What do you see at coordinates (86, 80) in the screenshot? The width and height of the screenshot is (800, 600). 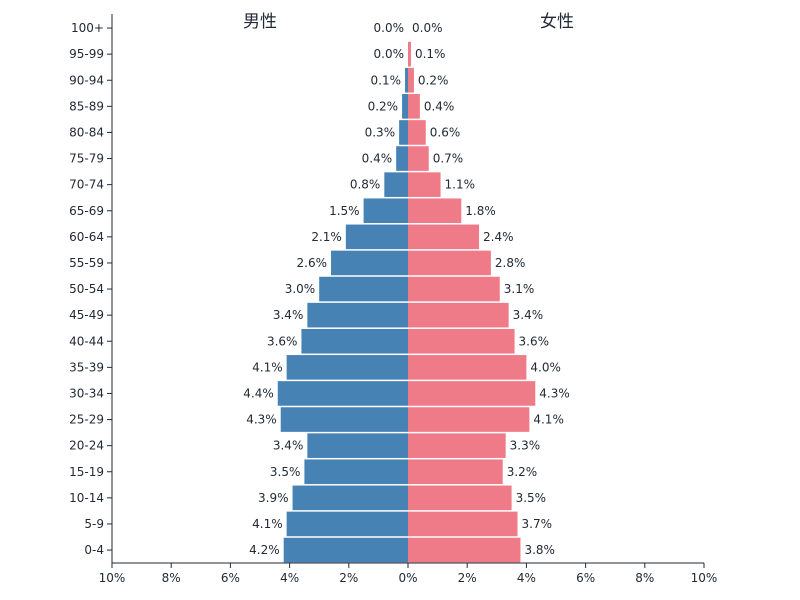 I see `age-group-label: 90-94` at bounding box center [86, 80].